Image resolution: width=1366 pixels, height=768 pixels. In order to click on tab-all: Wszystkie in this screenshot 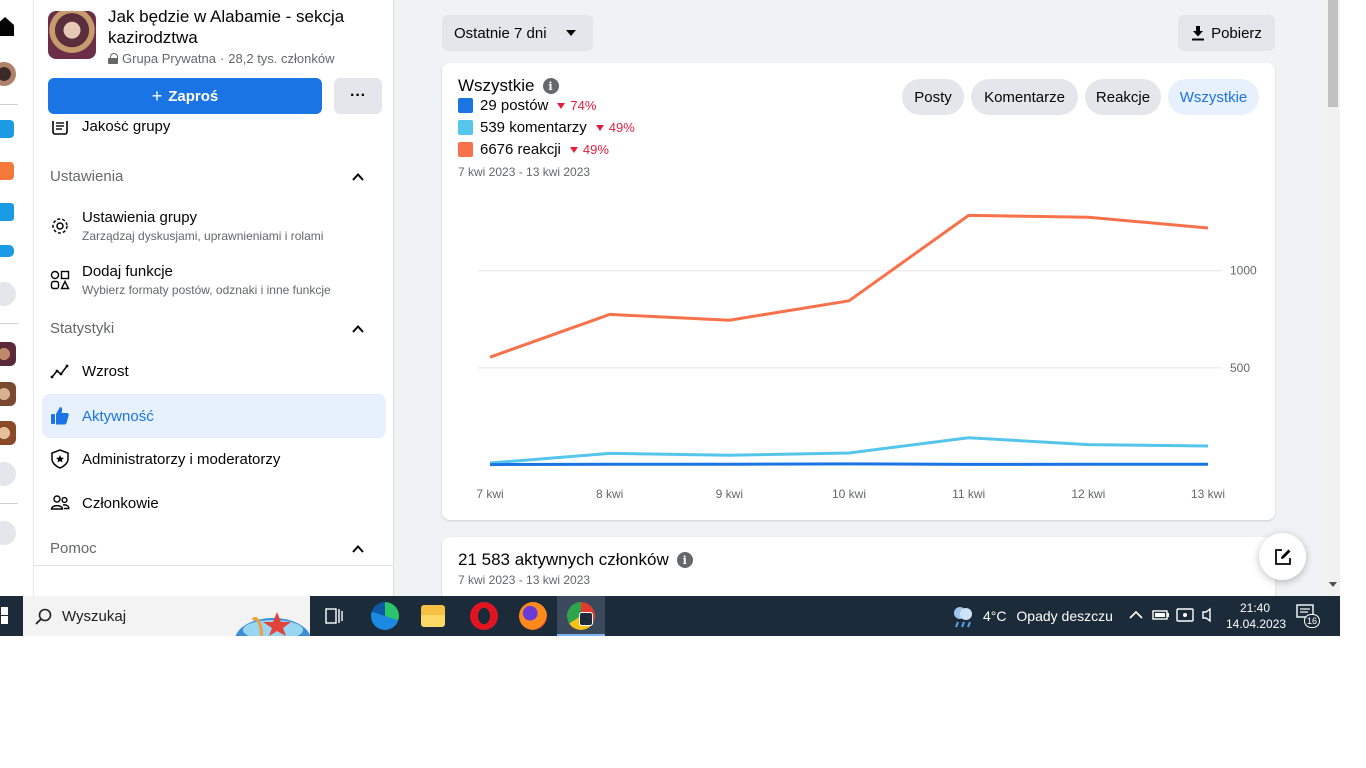, I will do `click(1213, 97)`.